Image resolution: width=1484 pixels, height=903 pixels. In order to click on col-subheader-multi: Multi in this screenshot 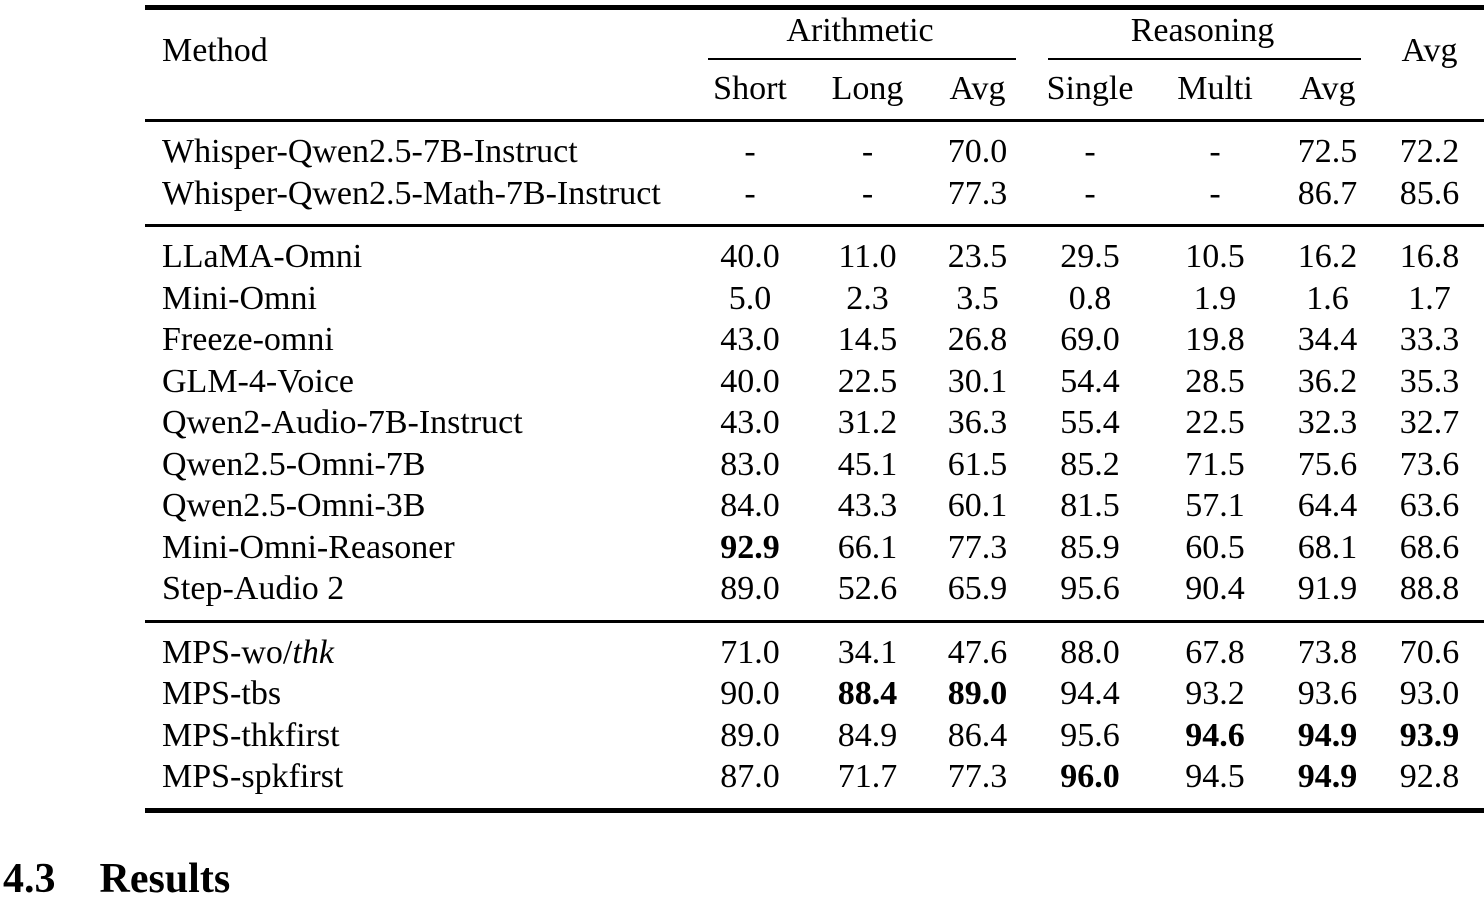, I will do `click(1215, 90)`.